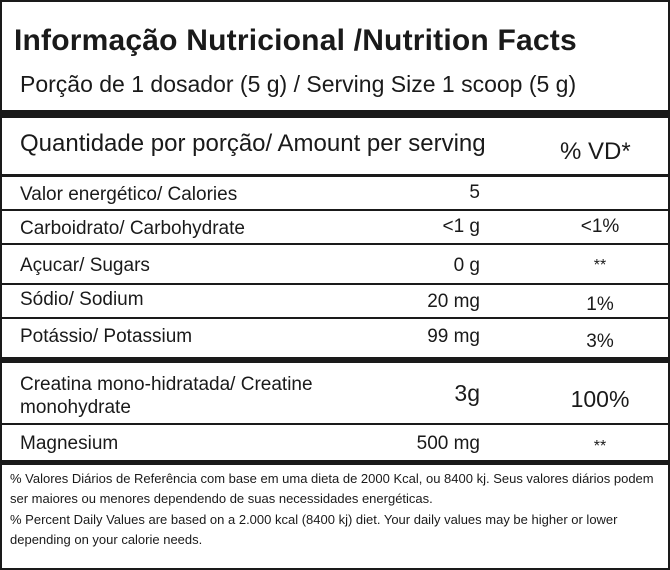  I want to click on row-sodium-dv: 1%, so click(600, 304).